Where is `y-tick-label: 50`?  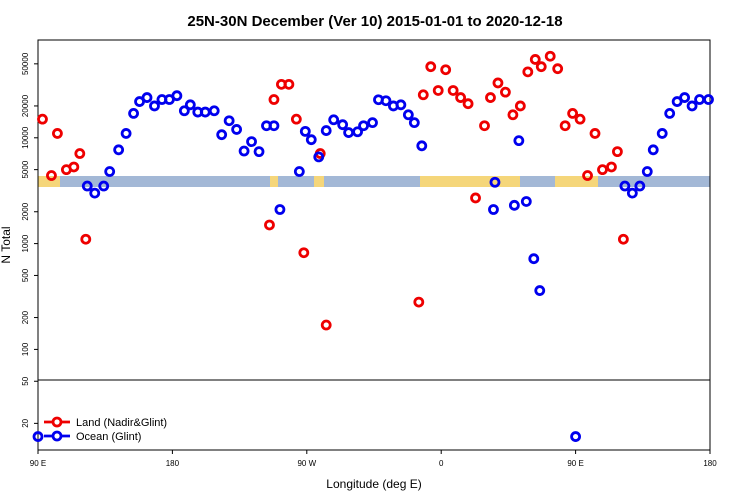 y-tick-label: 50 is located at coordinates (25, 380).